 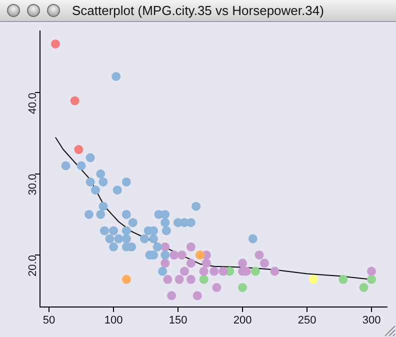 I want to click on x-tick-label: 50, so click(x=49, y=320).